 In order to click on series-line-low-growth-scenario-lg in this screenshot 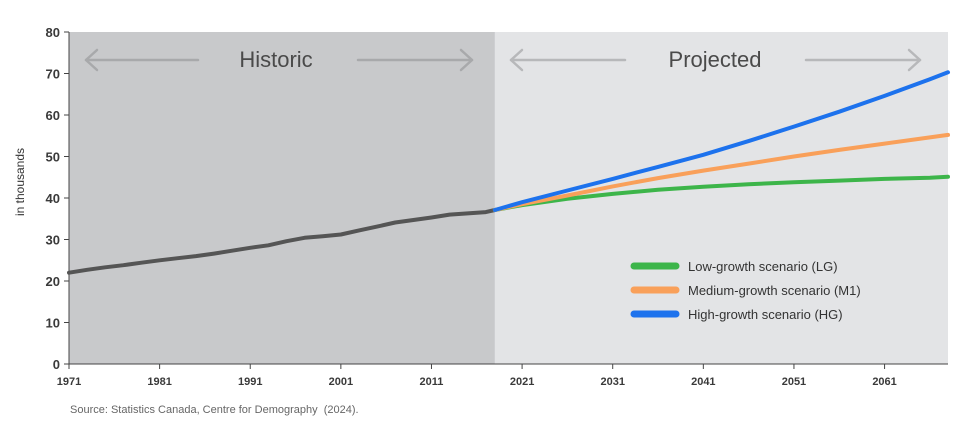, I will do `click(721, 193)`.